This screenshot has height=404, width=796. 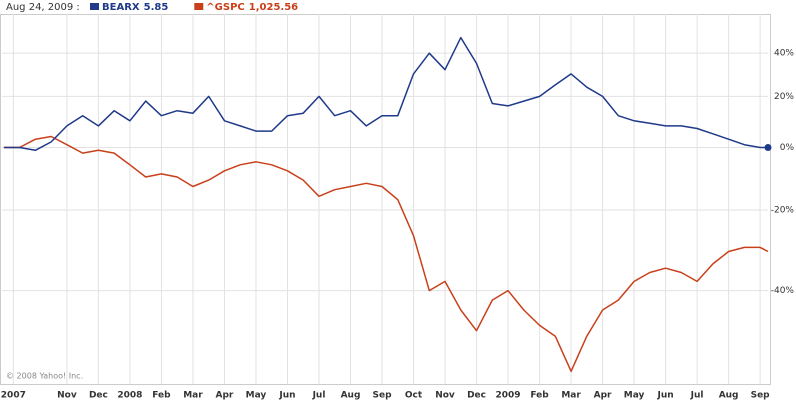 I want to click on x-tick-label: Oct, so click(x=414, y=396).